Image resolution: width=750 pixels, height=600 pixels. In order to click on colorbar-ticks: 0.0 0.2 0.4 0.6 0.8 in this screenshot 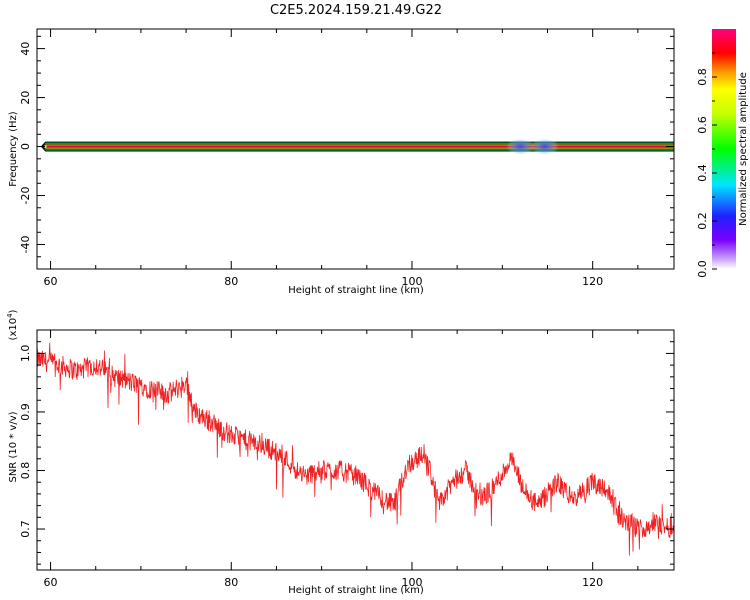, I will do `click(706, 165)`.